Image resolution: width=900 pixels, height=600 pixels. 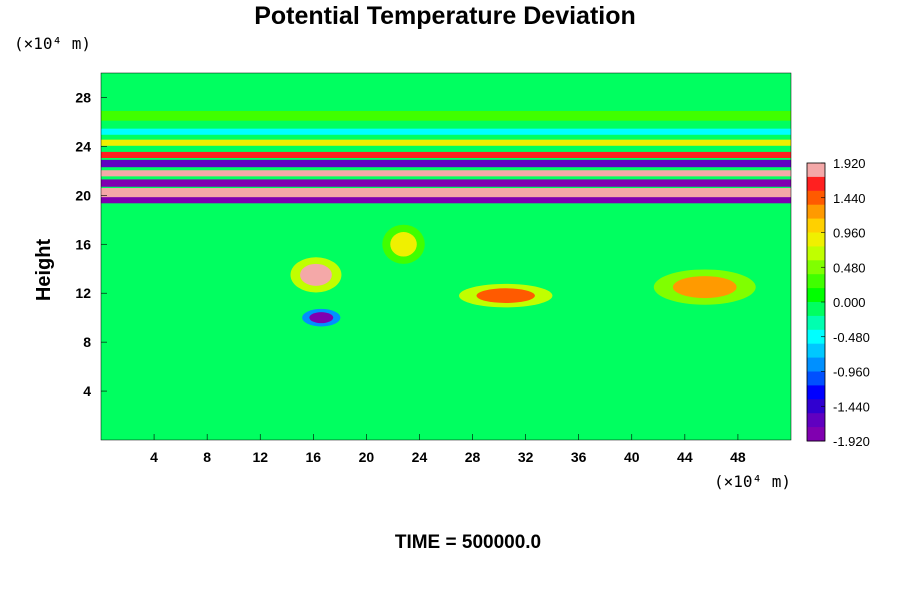 I want to click on colorbar-tick-label: 0.000, so click(x=849, y=302).